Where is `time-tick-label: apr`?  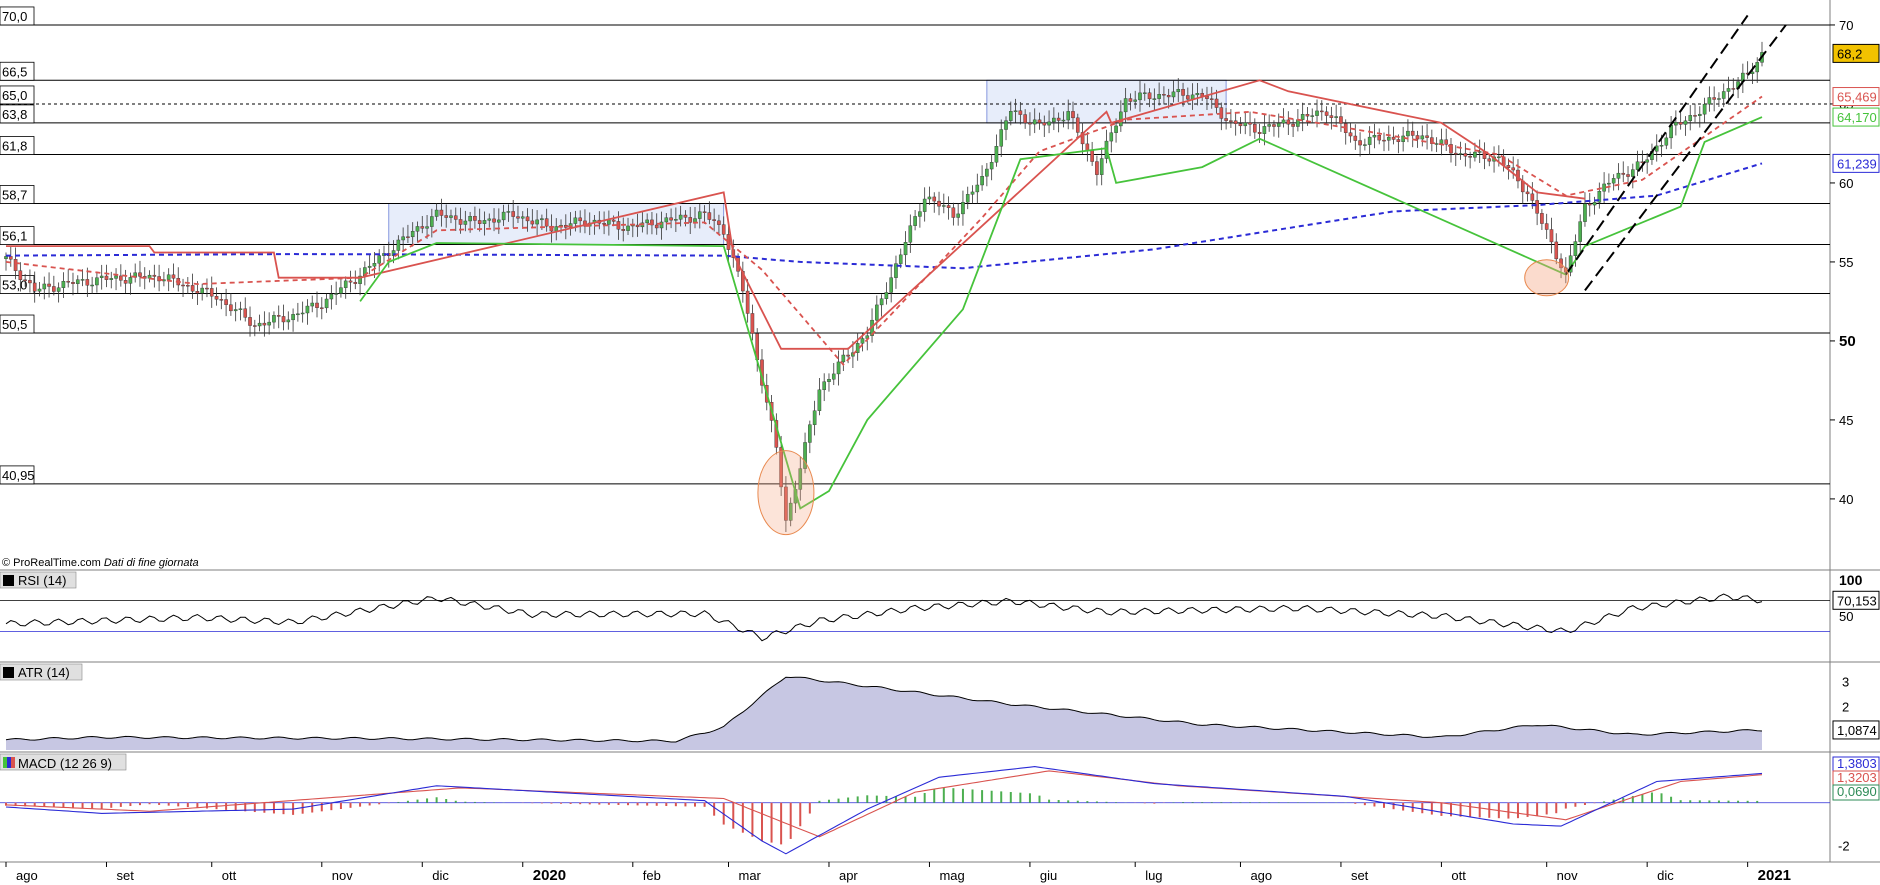 time-tick-label: apr is located at coordinates (848, 875).